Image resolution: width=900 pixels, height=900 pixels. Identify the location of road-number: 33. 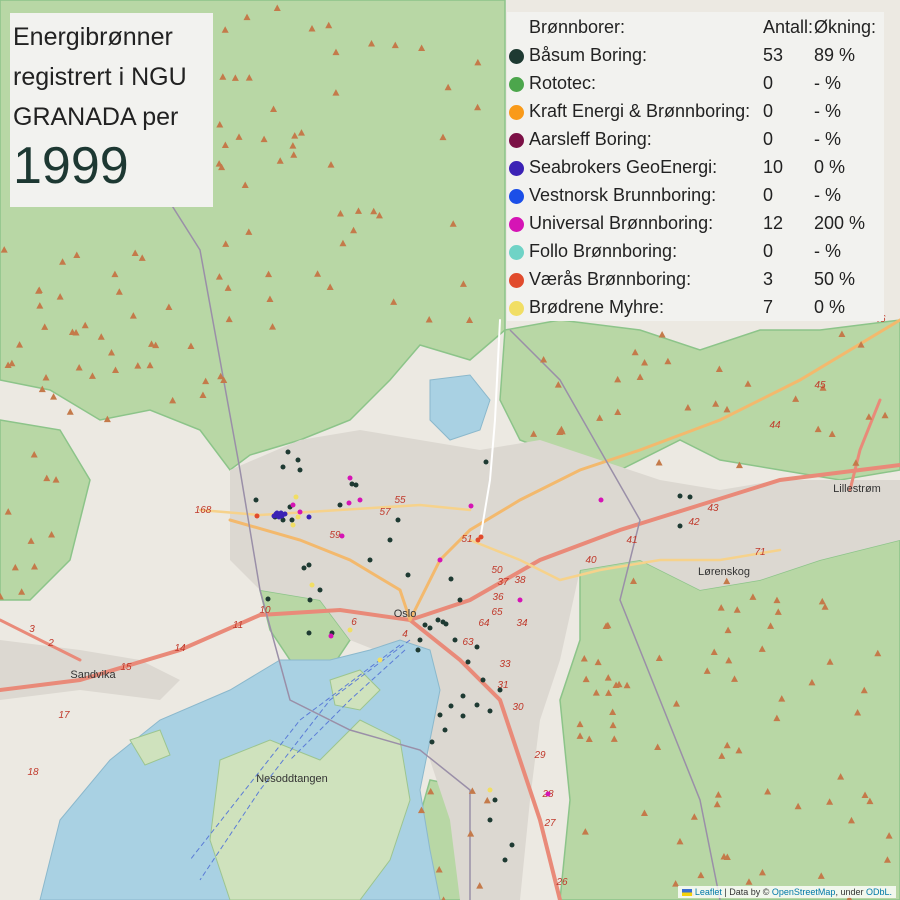
(505, 664).